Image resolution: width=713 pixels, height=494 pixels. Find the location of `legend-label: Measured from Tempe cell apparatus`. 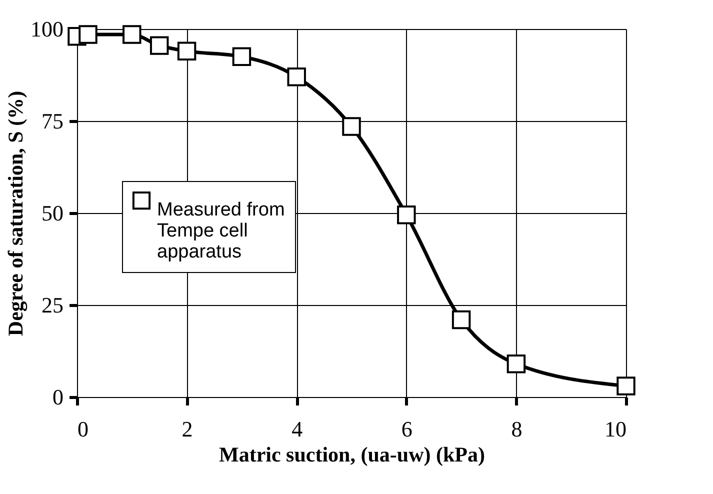

legend-label: Measured from Tempe cell apparatus is located at coordinates (221, 231).